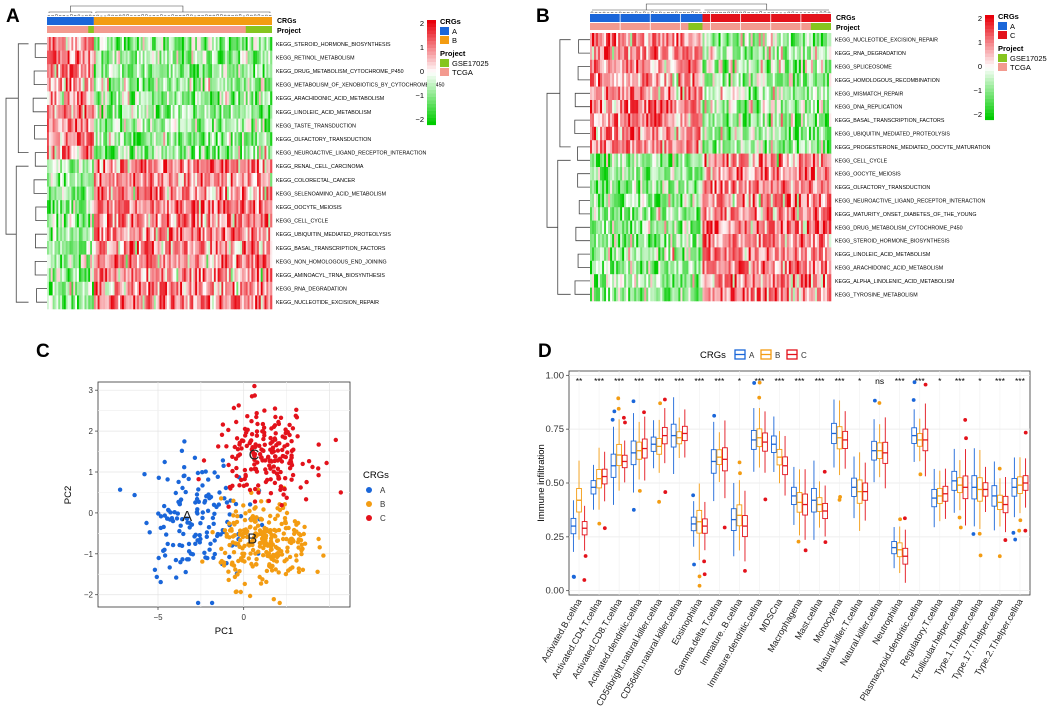 The image size is (1052, 707). Describe the element at coordinates (419, 95) in the screenshot. I see `hmA-legend-scale-tick: −1` at that location.